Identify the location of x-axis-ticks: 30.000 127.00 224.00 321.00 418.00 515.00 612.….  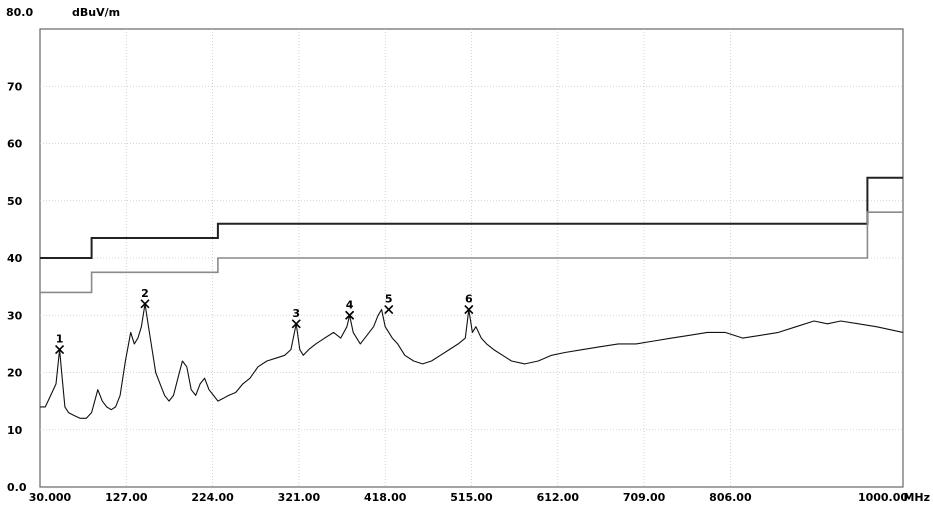
(469, 497).